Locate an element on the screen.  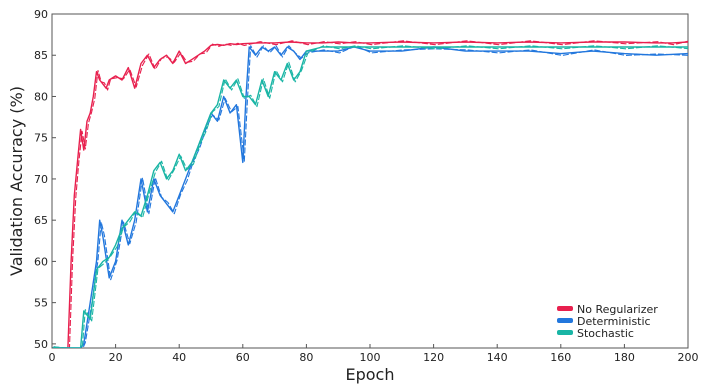
x-tick-label: 120 is located at coordinates (433, 357).